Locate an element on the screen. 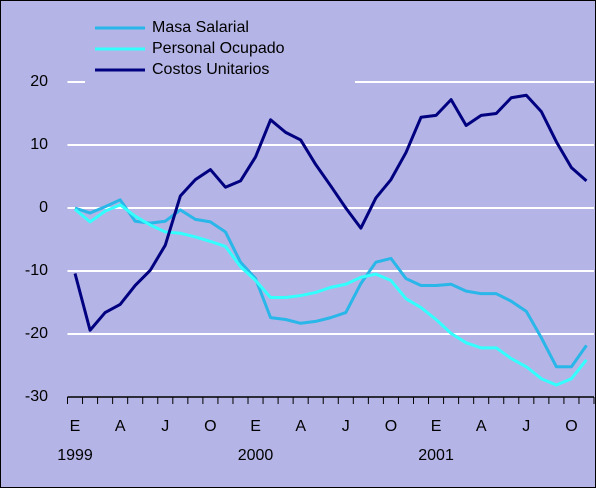 The width and height of the screenshot is (596, 488). year-label: 1999 is located at coordinates (75, 455).